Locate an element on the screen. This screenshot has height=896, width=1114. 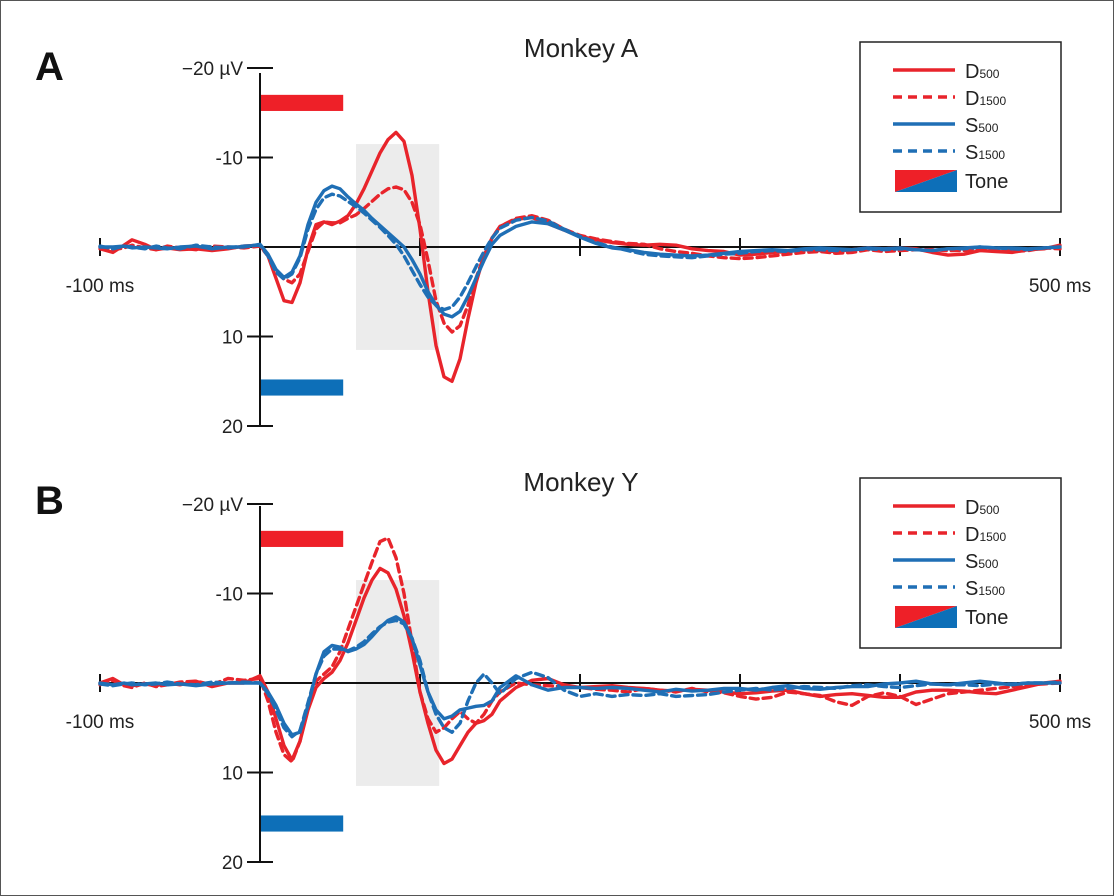
panel-letter: B is located at coordinates (49, 501).